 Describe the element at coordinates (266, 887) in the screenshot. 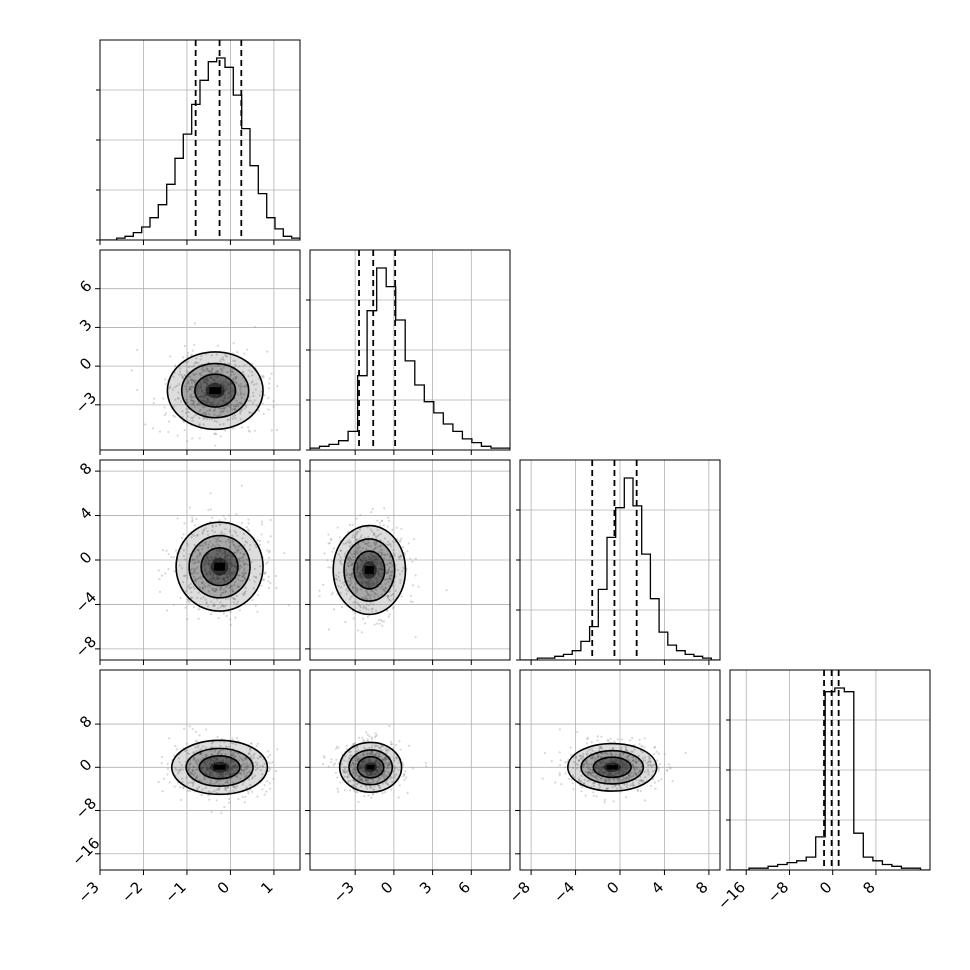

I see `x-tick-label: 1` at that location.